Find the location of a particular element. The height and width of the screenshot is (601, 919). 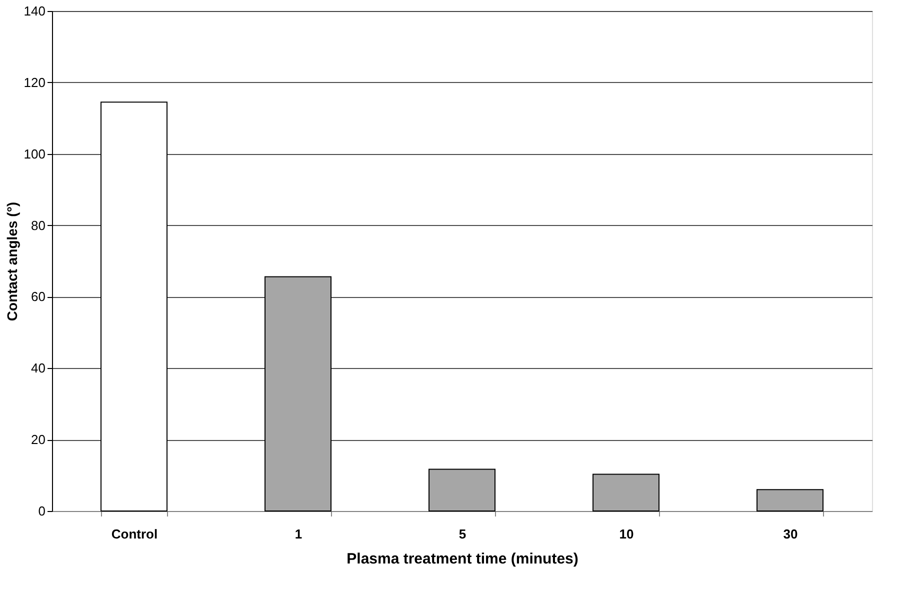

x-tick-label: 10 is located at coordinates (626, 534).